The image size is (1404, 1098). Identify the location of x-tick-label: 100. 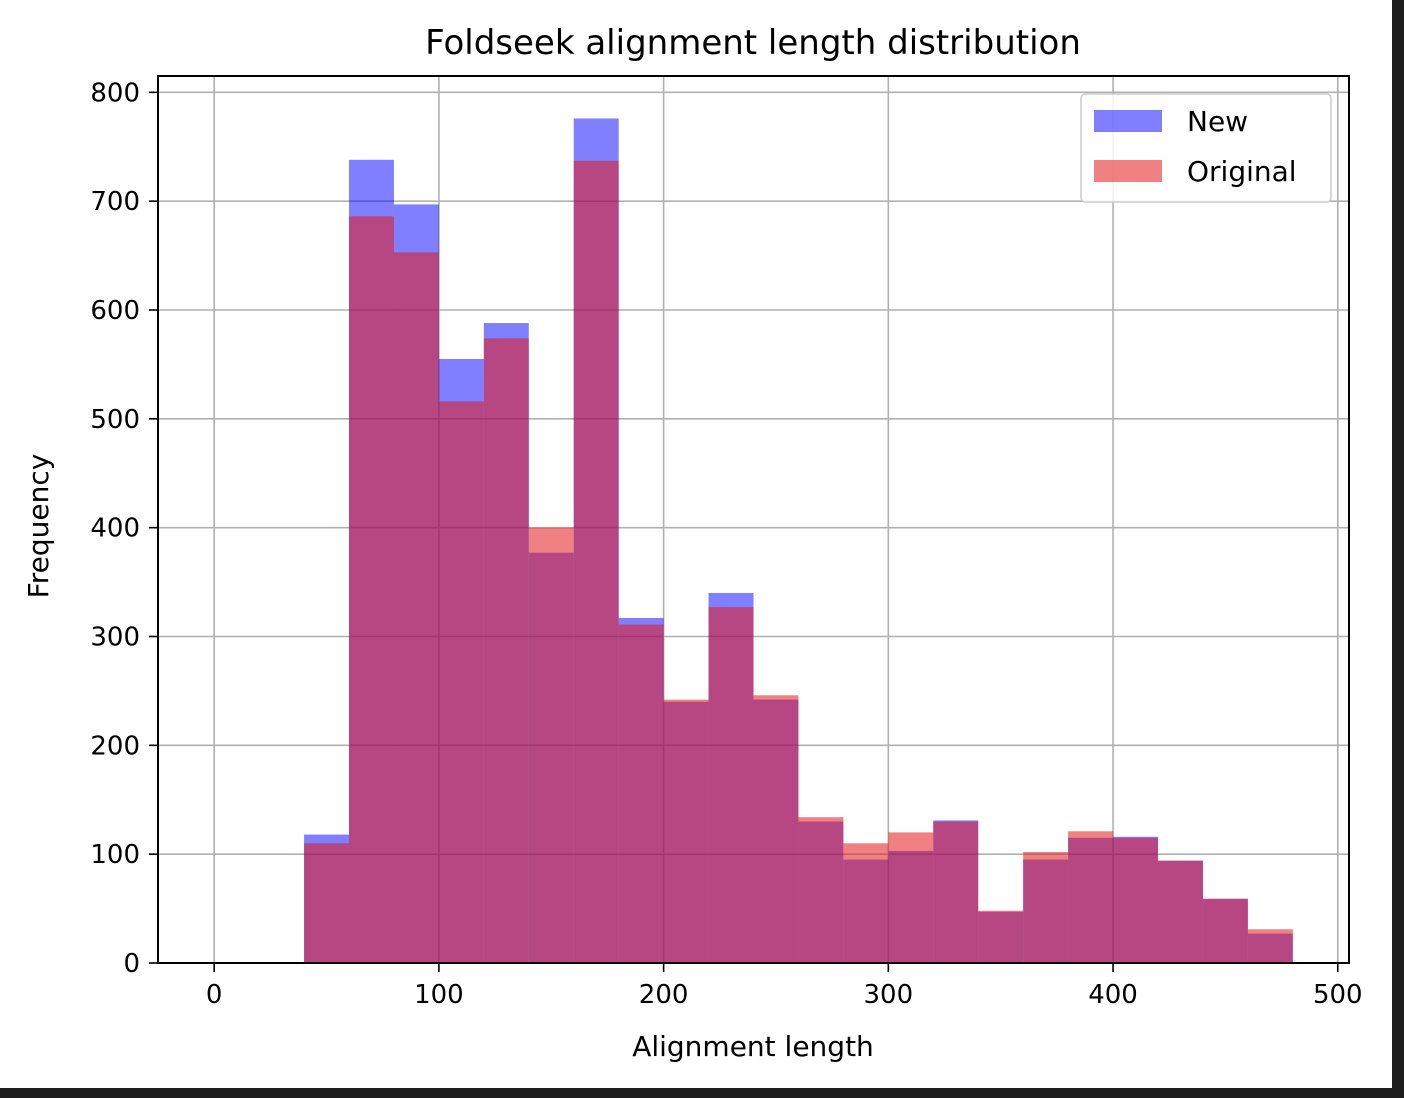
(439, 995).